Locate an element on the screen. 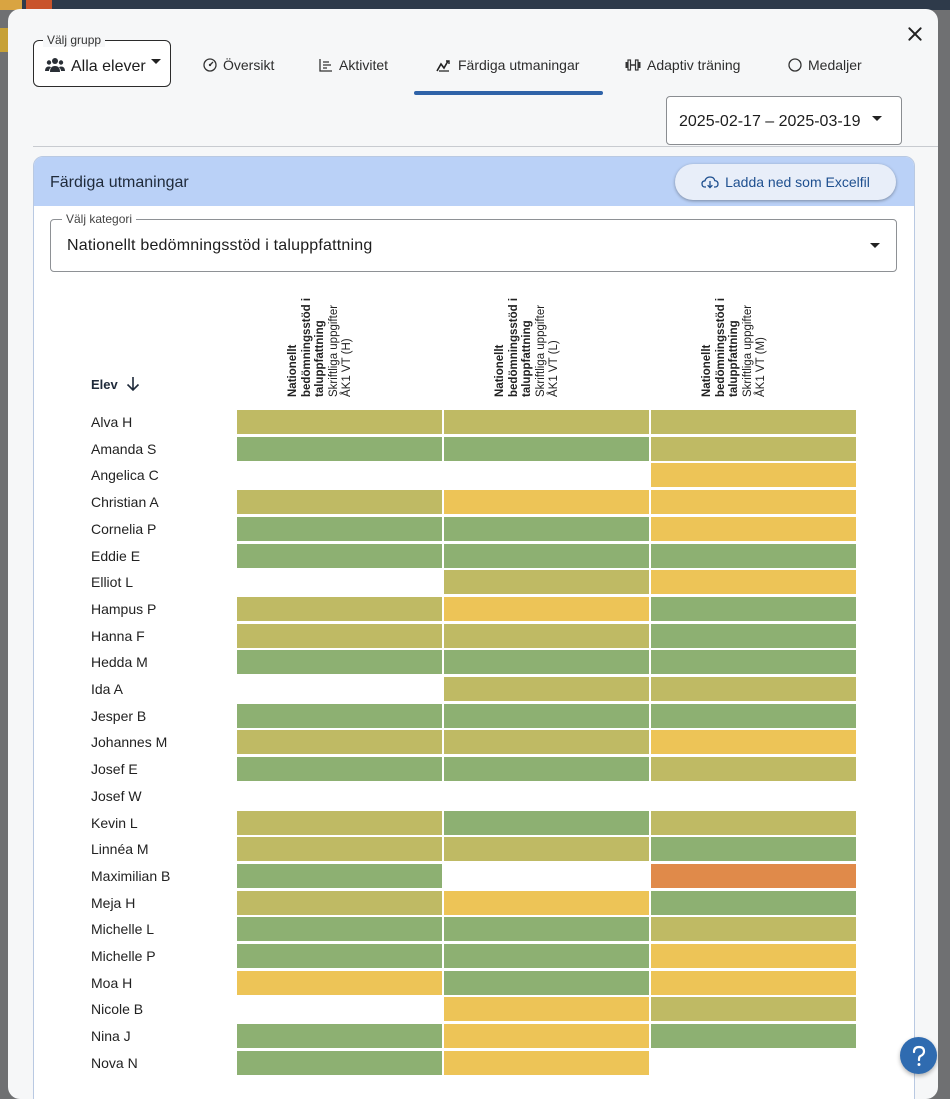  dumbbell-icon is located at coordinates (633, 65).